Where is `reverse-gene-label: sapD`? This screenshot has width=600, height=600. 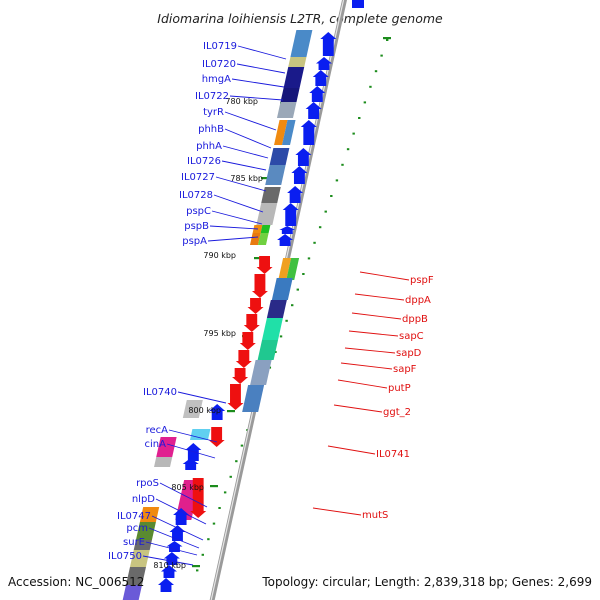
reverse-gene-label: sapD is located at coordinates (409, 353).